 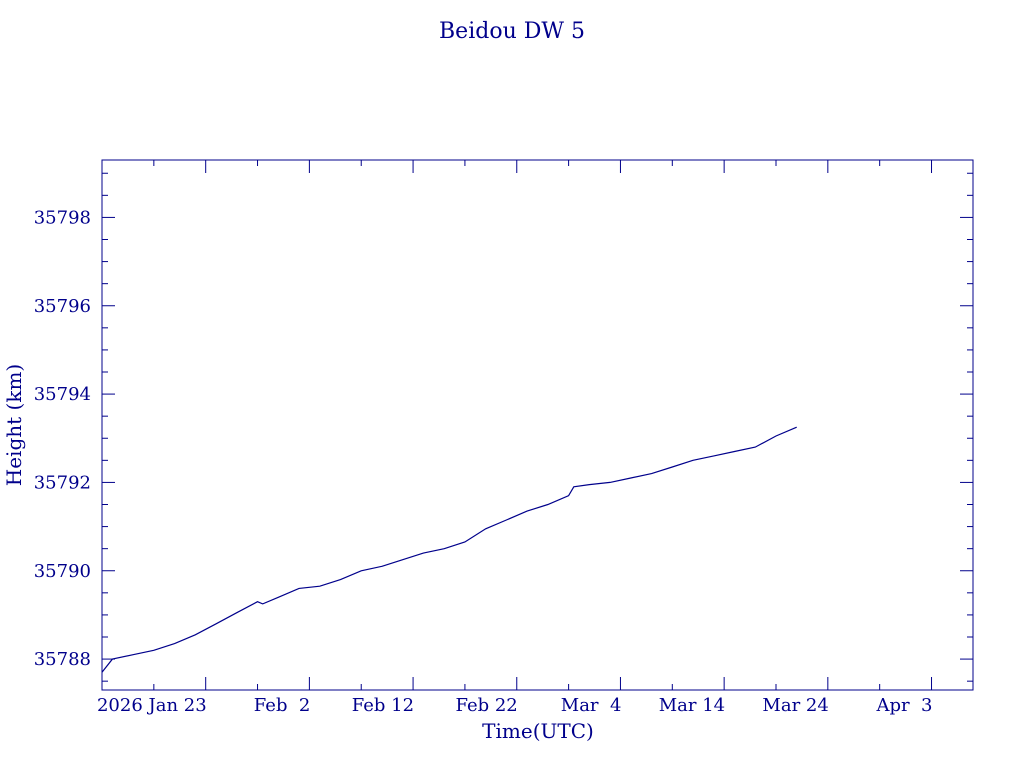 What do you see at coordinates (62, 306) in the screenshot?
I see `y-tick-label: 35796` at bounding box center [62, 306].